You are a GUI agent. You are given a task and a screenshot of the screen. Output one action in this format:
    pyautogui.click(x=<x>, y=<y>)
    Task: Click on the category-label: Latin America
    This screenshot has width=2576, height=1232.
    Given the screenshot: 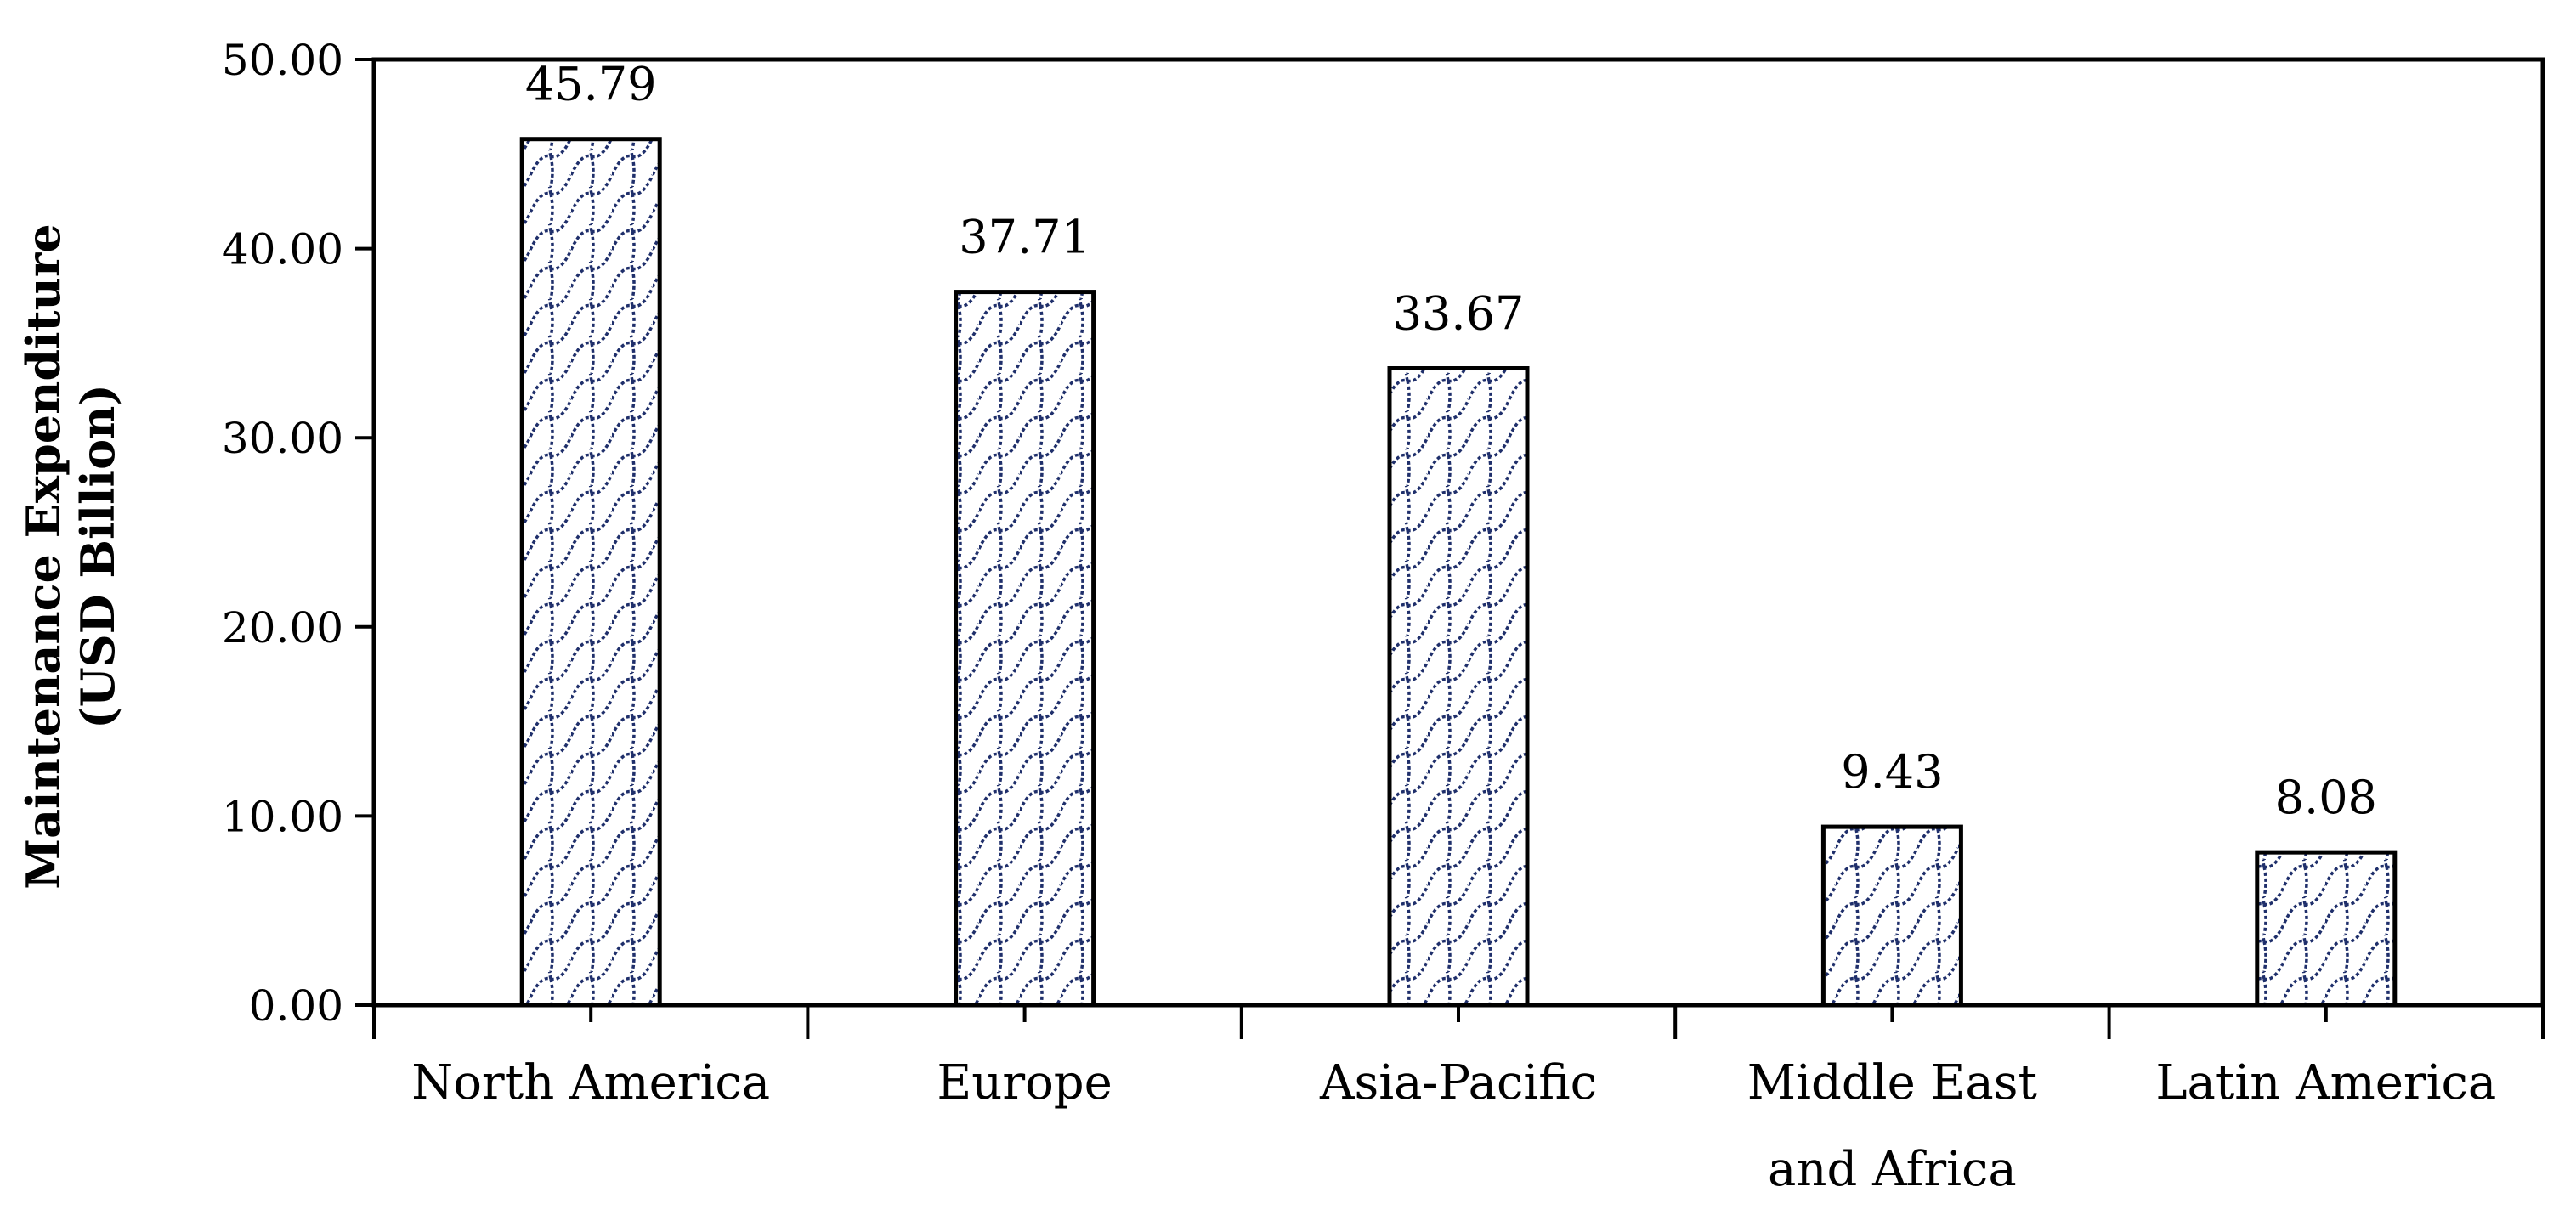 What is the action you would take?
    pyautogui.click(x=2325, y=1082)
    